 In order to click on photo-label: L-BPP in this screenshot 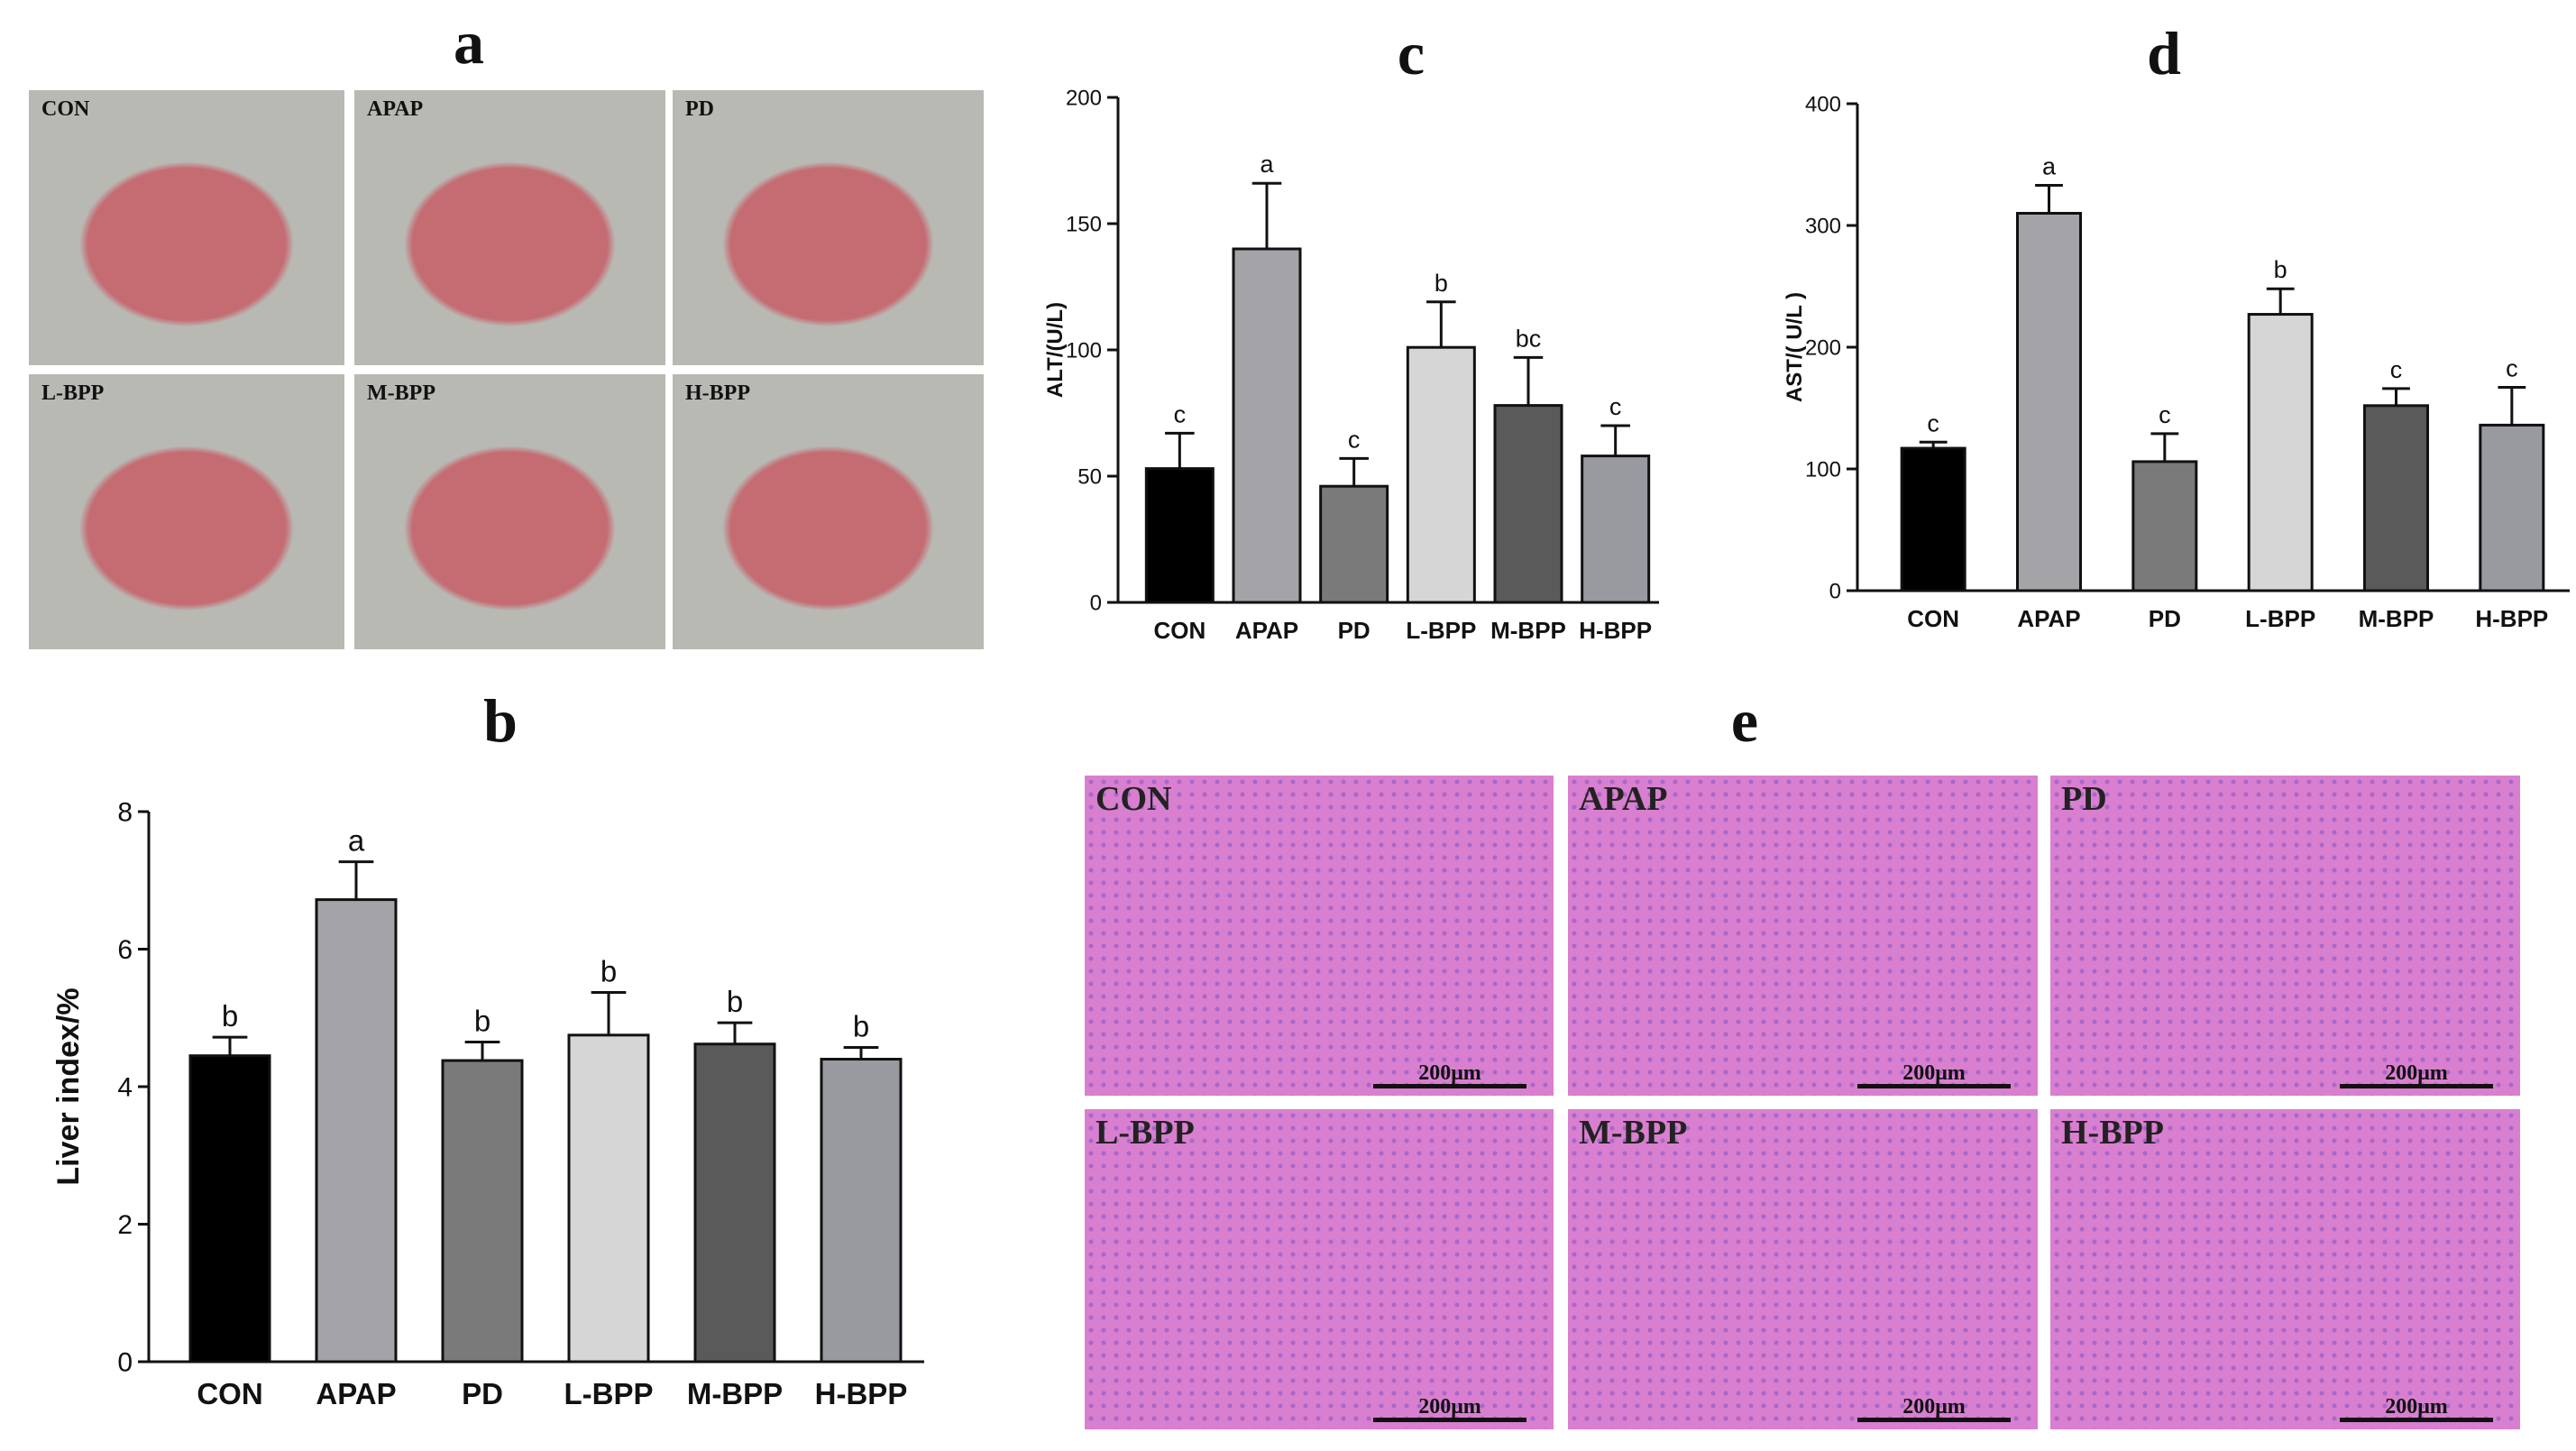, I will do `click(73, 393)`.